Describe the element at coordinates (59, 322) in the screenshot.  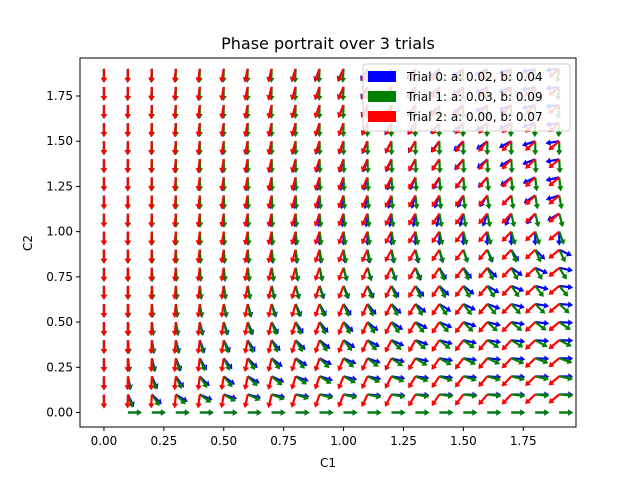
I see `y-tick-label: 0.50` at that location.